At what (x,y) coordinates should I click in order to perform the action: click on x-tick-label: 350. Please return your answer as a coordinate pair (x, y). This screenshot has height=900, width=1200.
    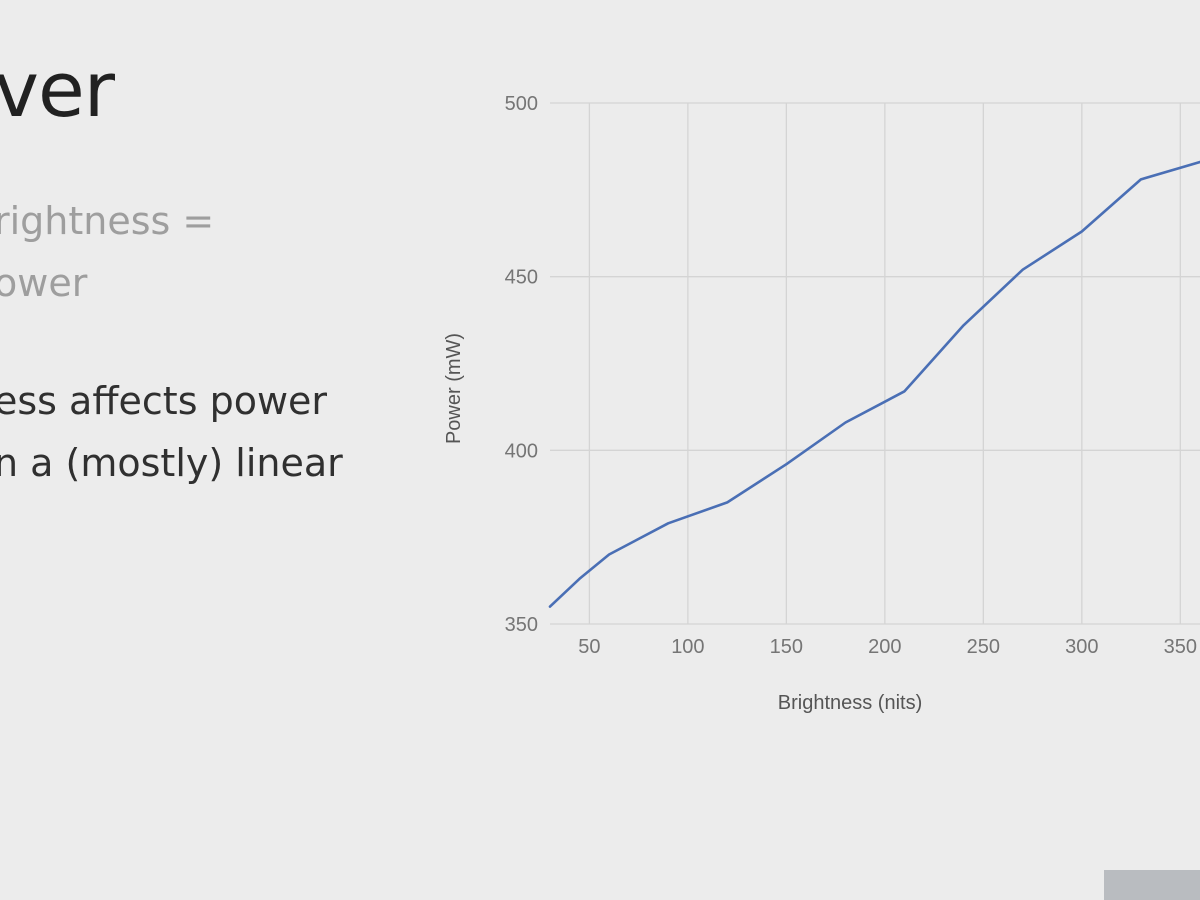
    Looking at the image, I should click on (1180, 647).